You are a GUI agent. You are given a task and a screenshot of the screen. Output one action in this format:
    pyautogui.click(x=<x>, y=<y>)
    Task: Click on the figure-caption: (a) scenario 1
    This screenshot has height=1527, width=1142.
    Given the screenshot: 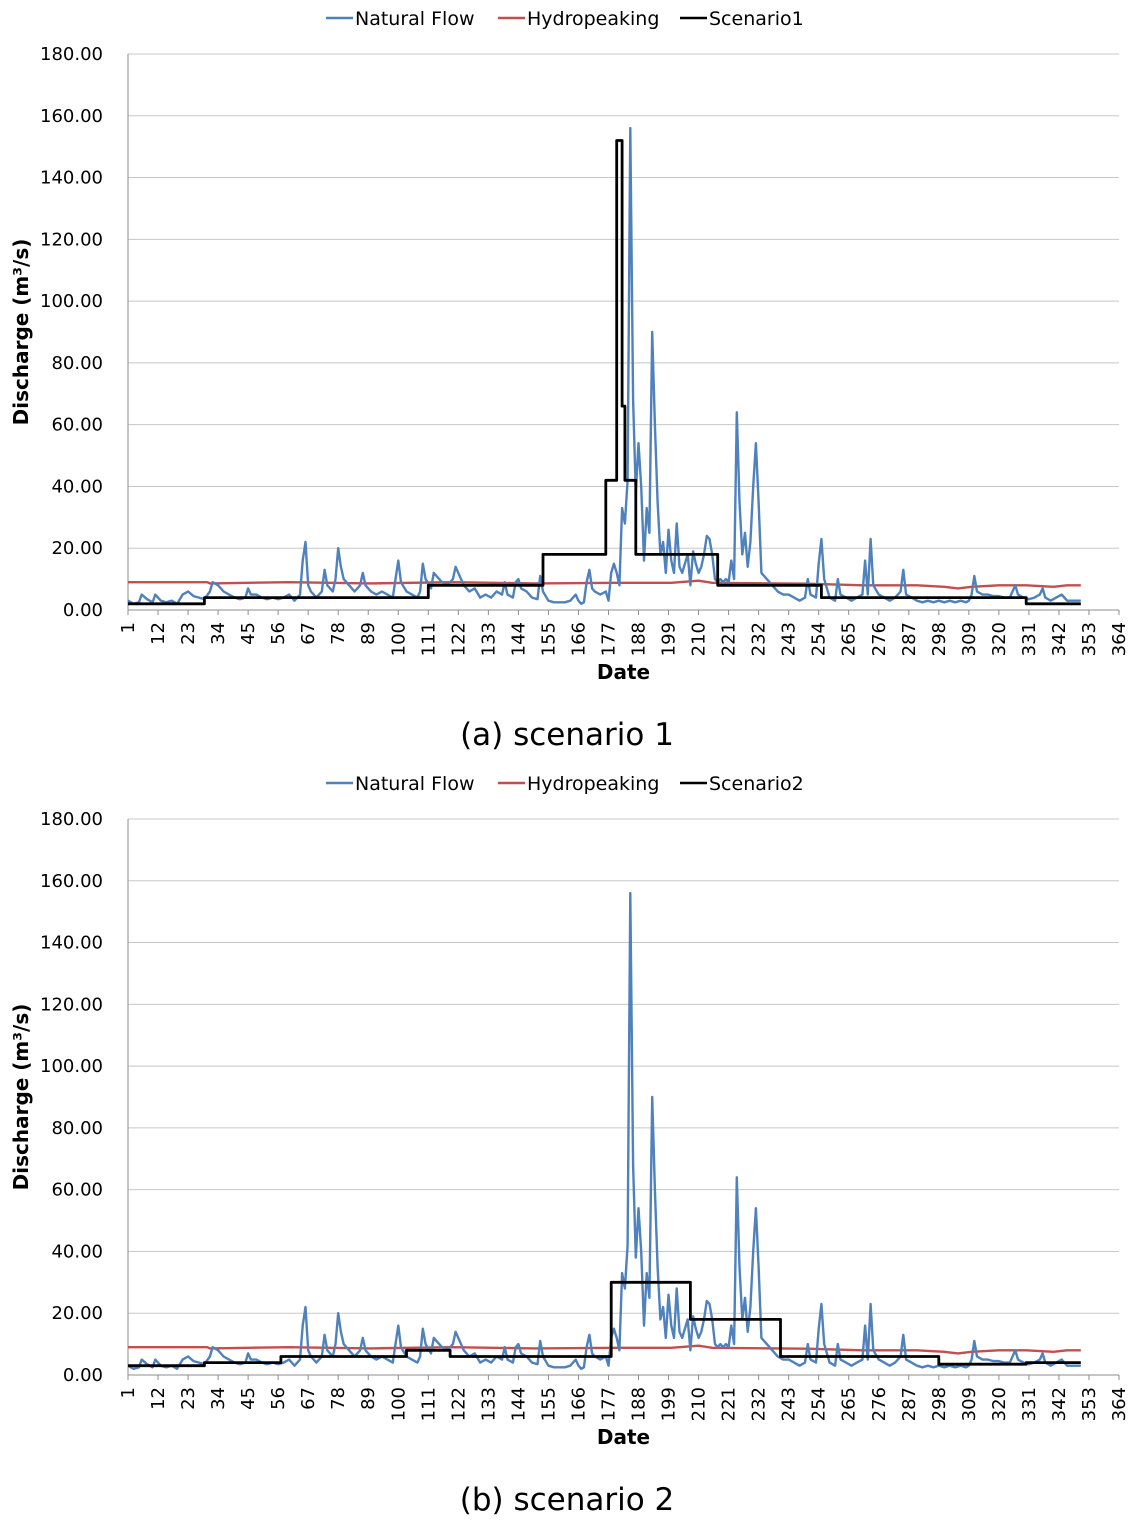 What is the action you would take?
    pyautogui.click(x=567, y=735)
    